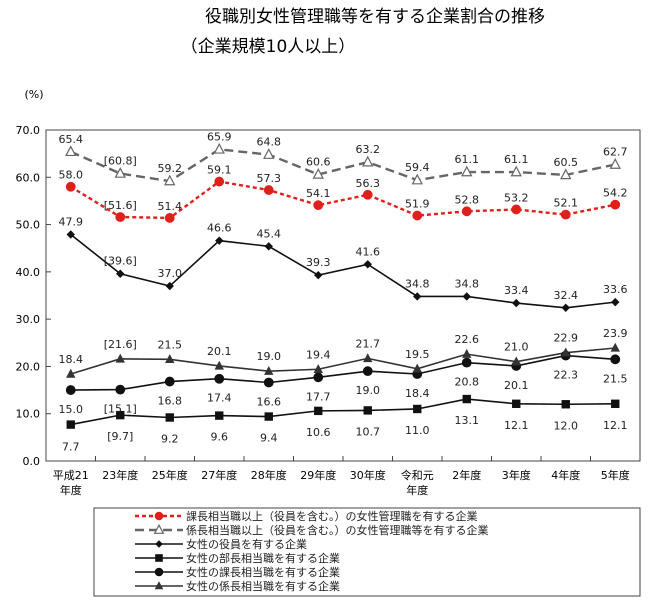 The width and height of the screenshot is (665, 605). Describe the element at coordinates (269, 402) in the screenshot. I see `data-label: 16.6` at that location.